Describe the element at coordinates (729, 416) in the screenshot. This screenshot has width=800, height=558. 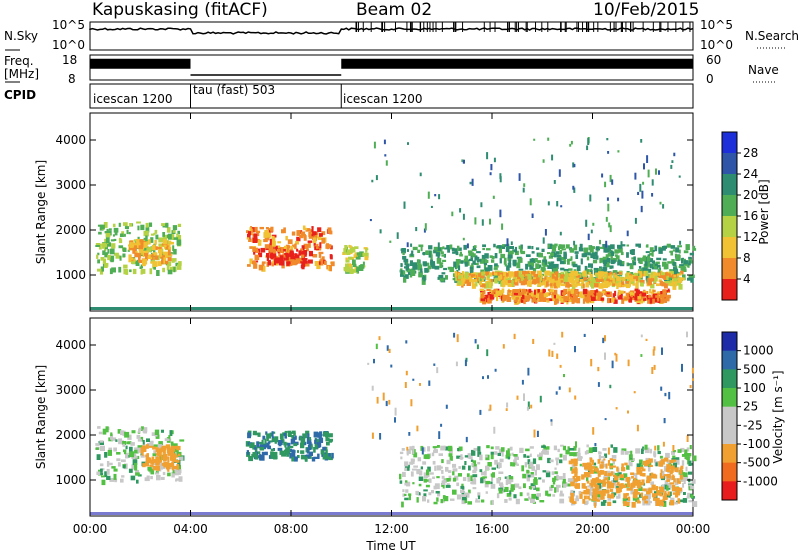
I see `colorbar-swatch` at that location.